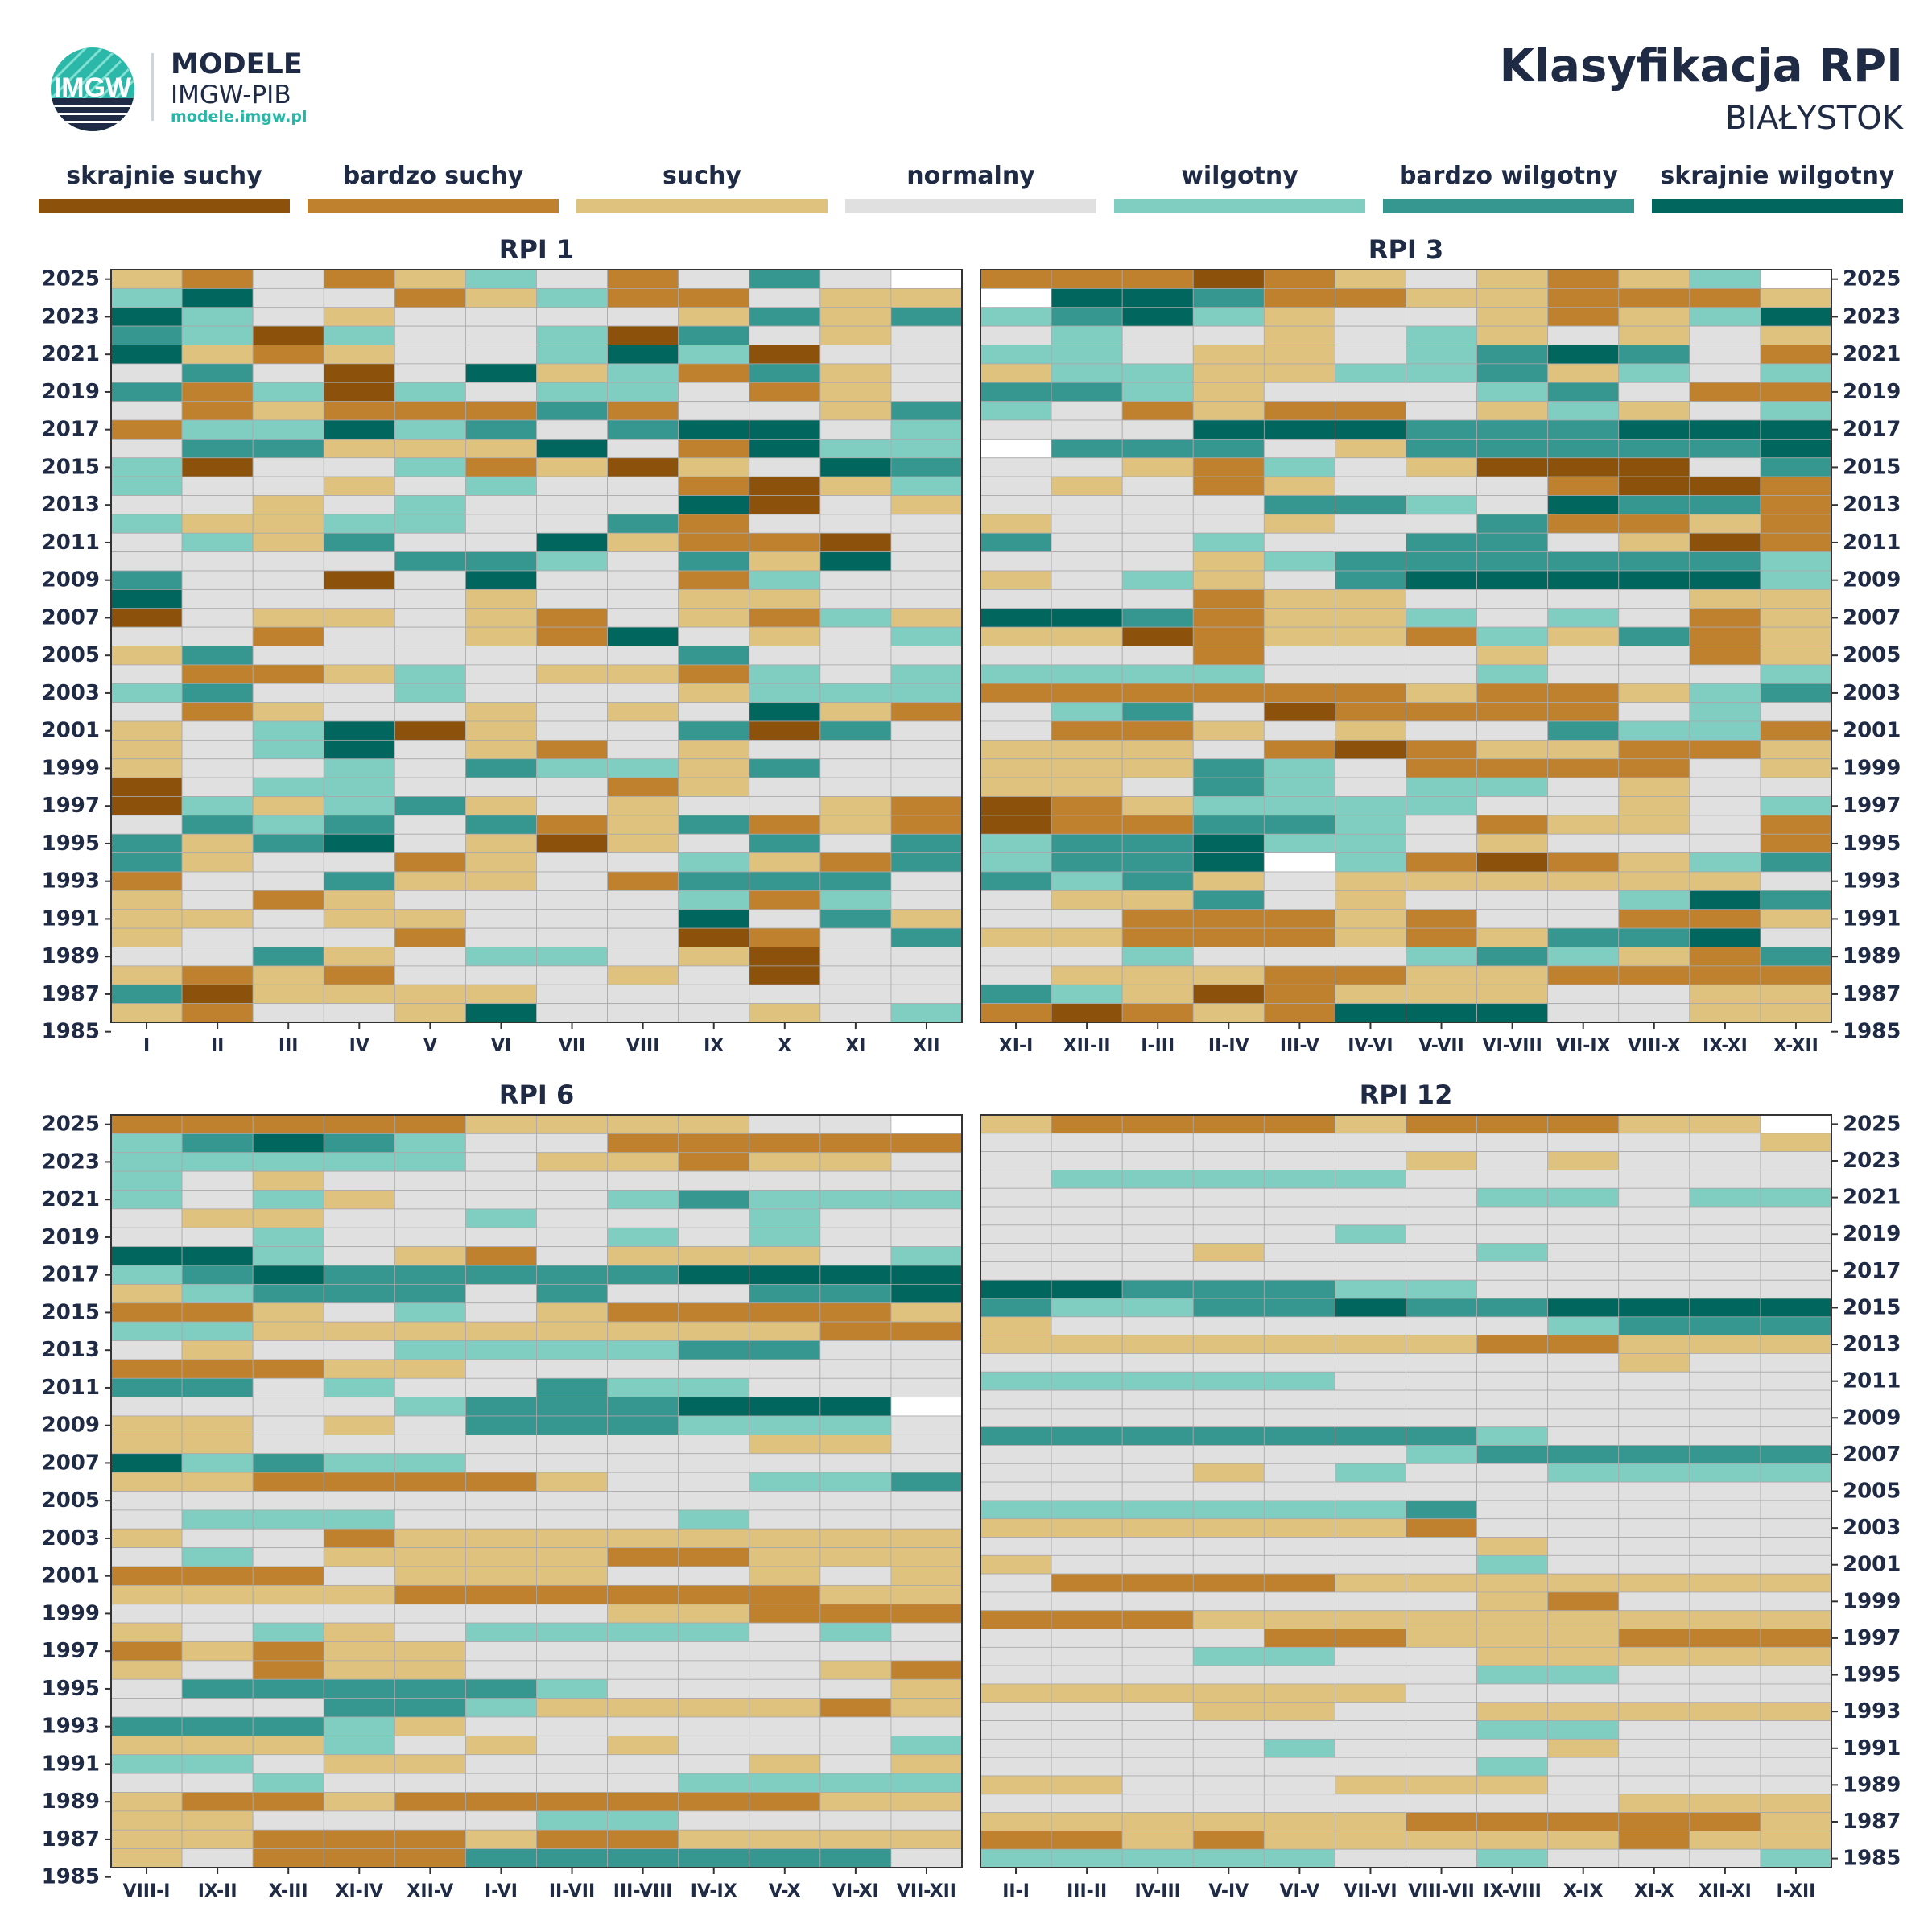  What do you see at coordinates (1405, 249) in the screenshot?
I see `panel-title: RPI 3` at bounding box center [1405, 249].